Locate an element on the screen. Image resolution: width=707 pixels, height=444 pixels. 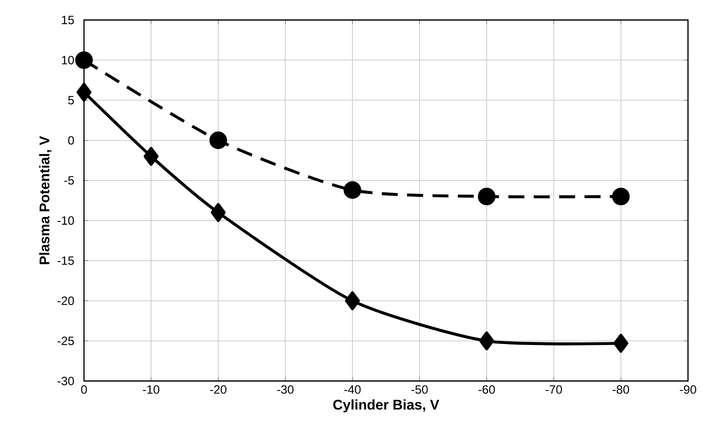
x-tick-label: -30 is located at coordinates (285, 389).